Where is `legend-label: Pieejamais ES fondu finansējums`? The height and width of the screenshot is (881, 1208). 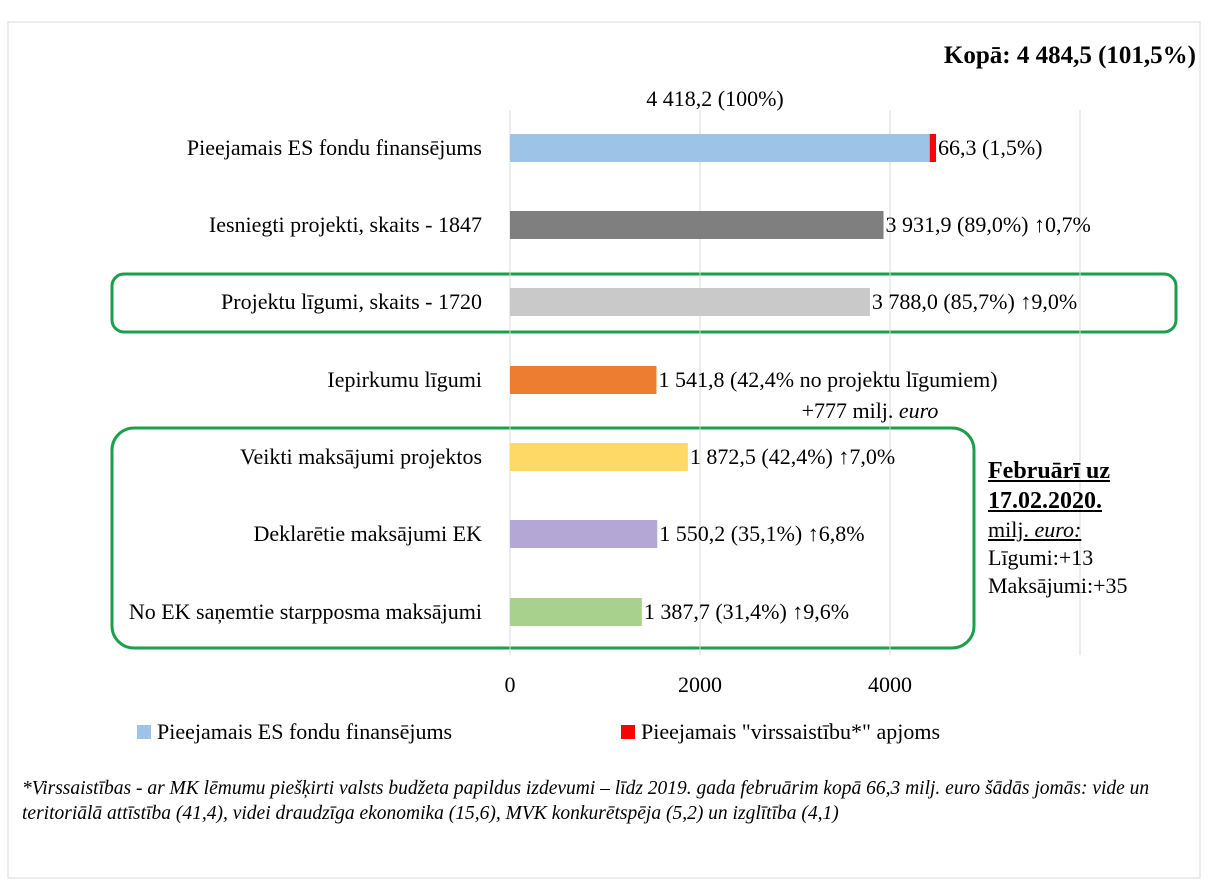 legend-label: Pieejamais ES fondu finansējums is located at coordinates (304, 731).